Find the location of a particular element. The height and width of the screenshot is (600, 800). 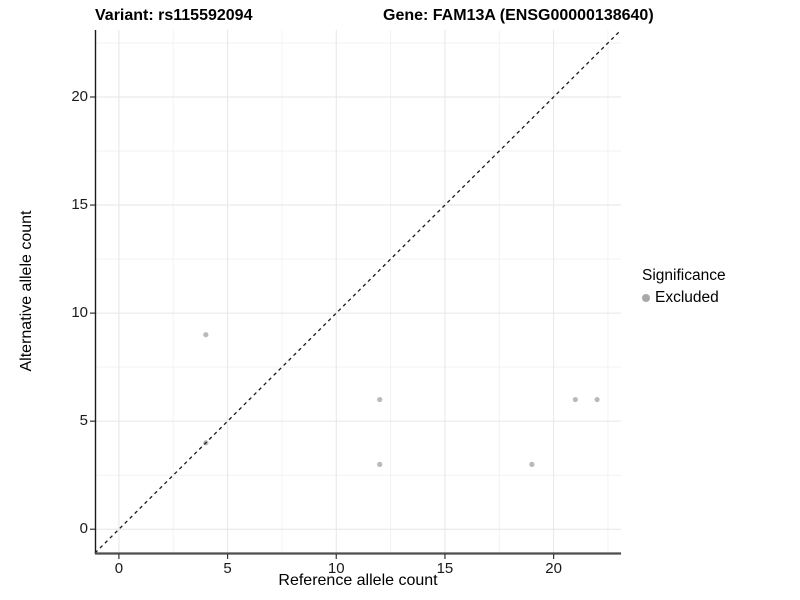

y-tick-label: 10 is located at coordinates (79, 313).